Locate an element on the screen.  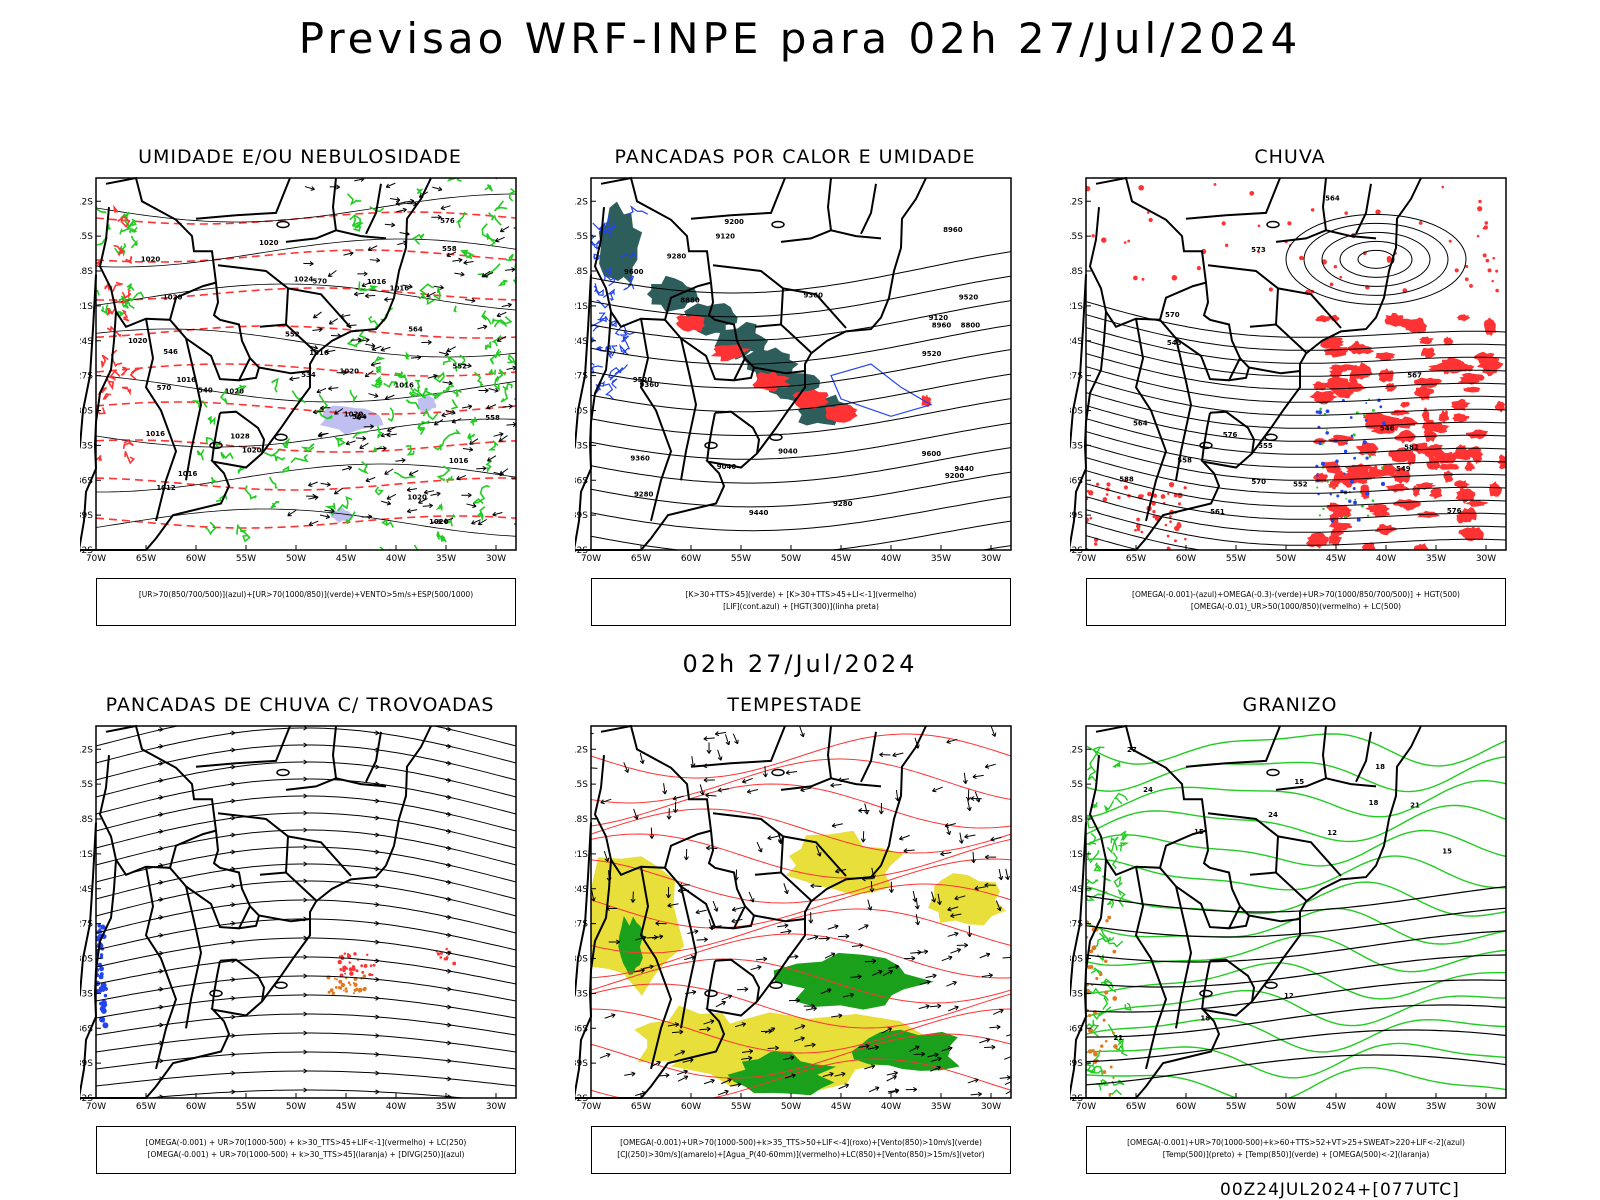
contour-label: 9600 is located at coordinates (932, 454).